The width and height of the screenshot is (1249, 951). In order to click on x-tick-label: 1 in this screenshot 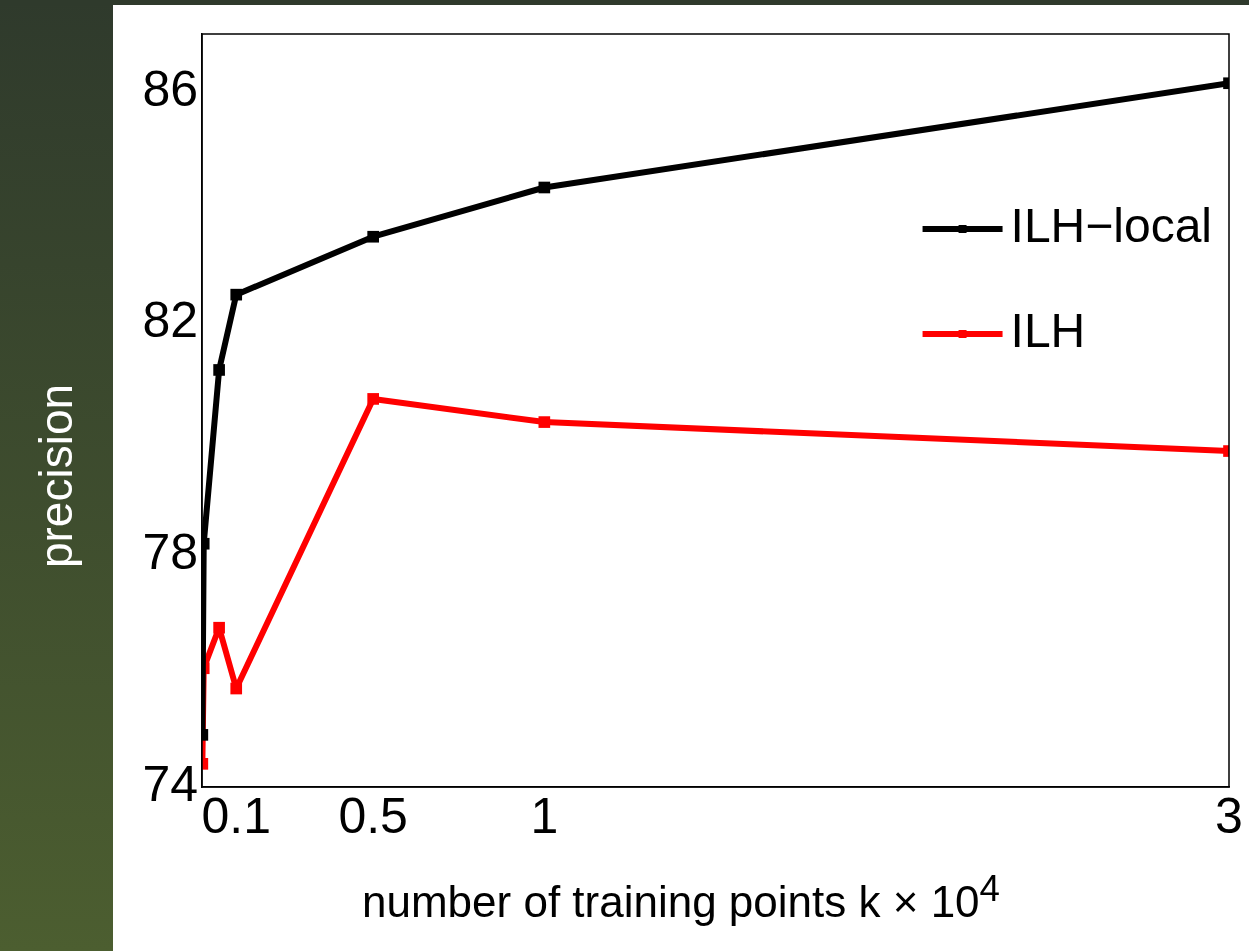, I will do `click(544, 815)`.